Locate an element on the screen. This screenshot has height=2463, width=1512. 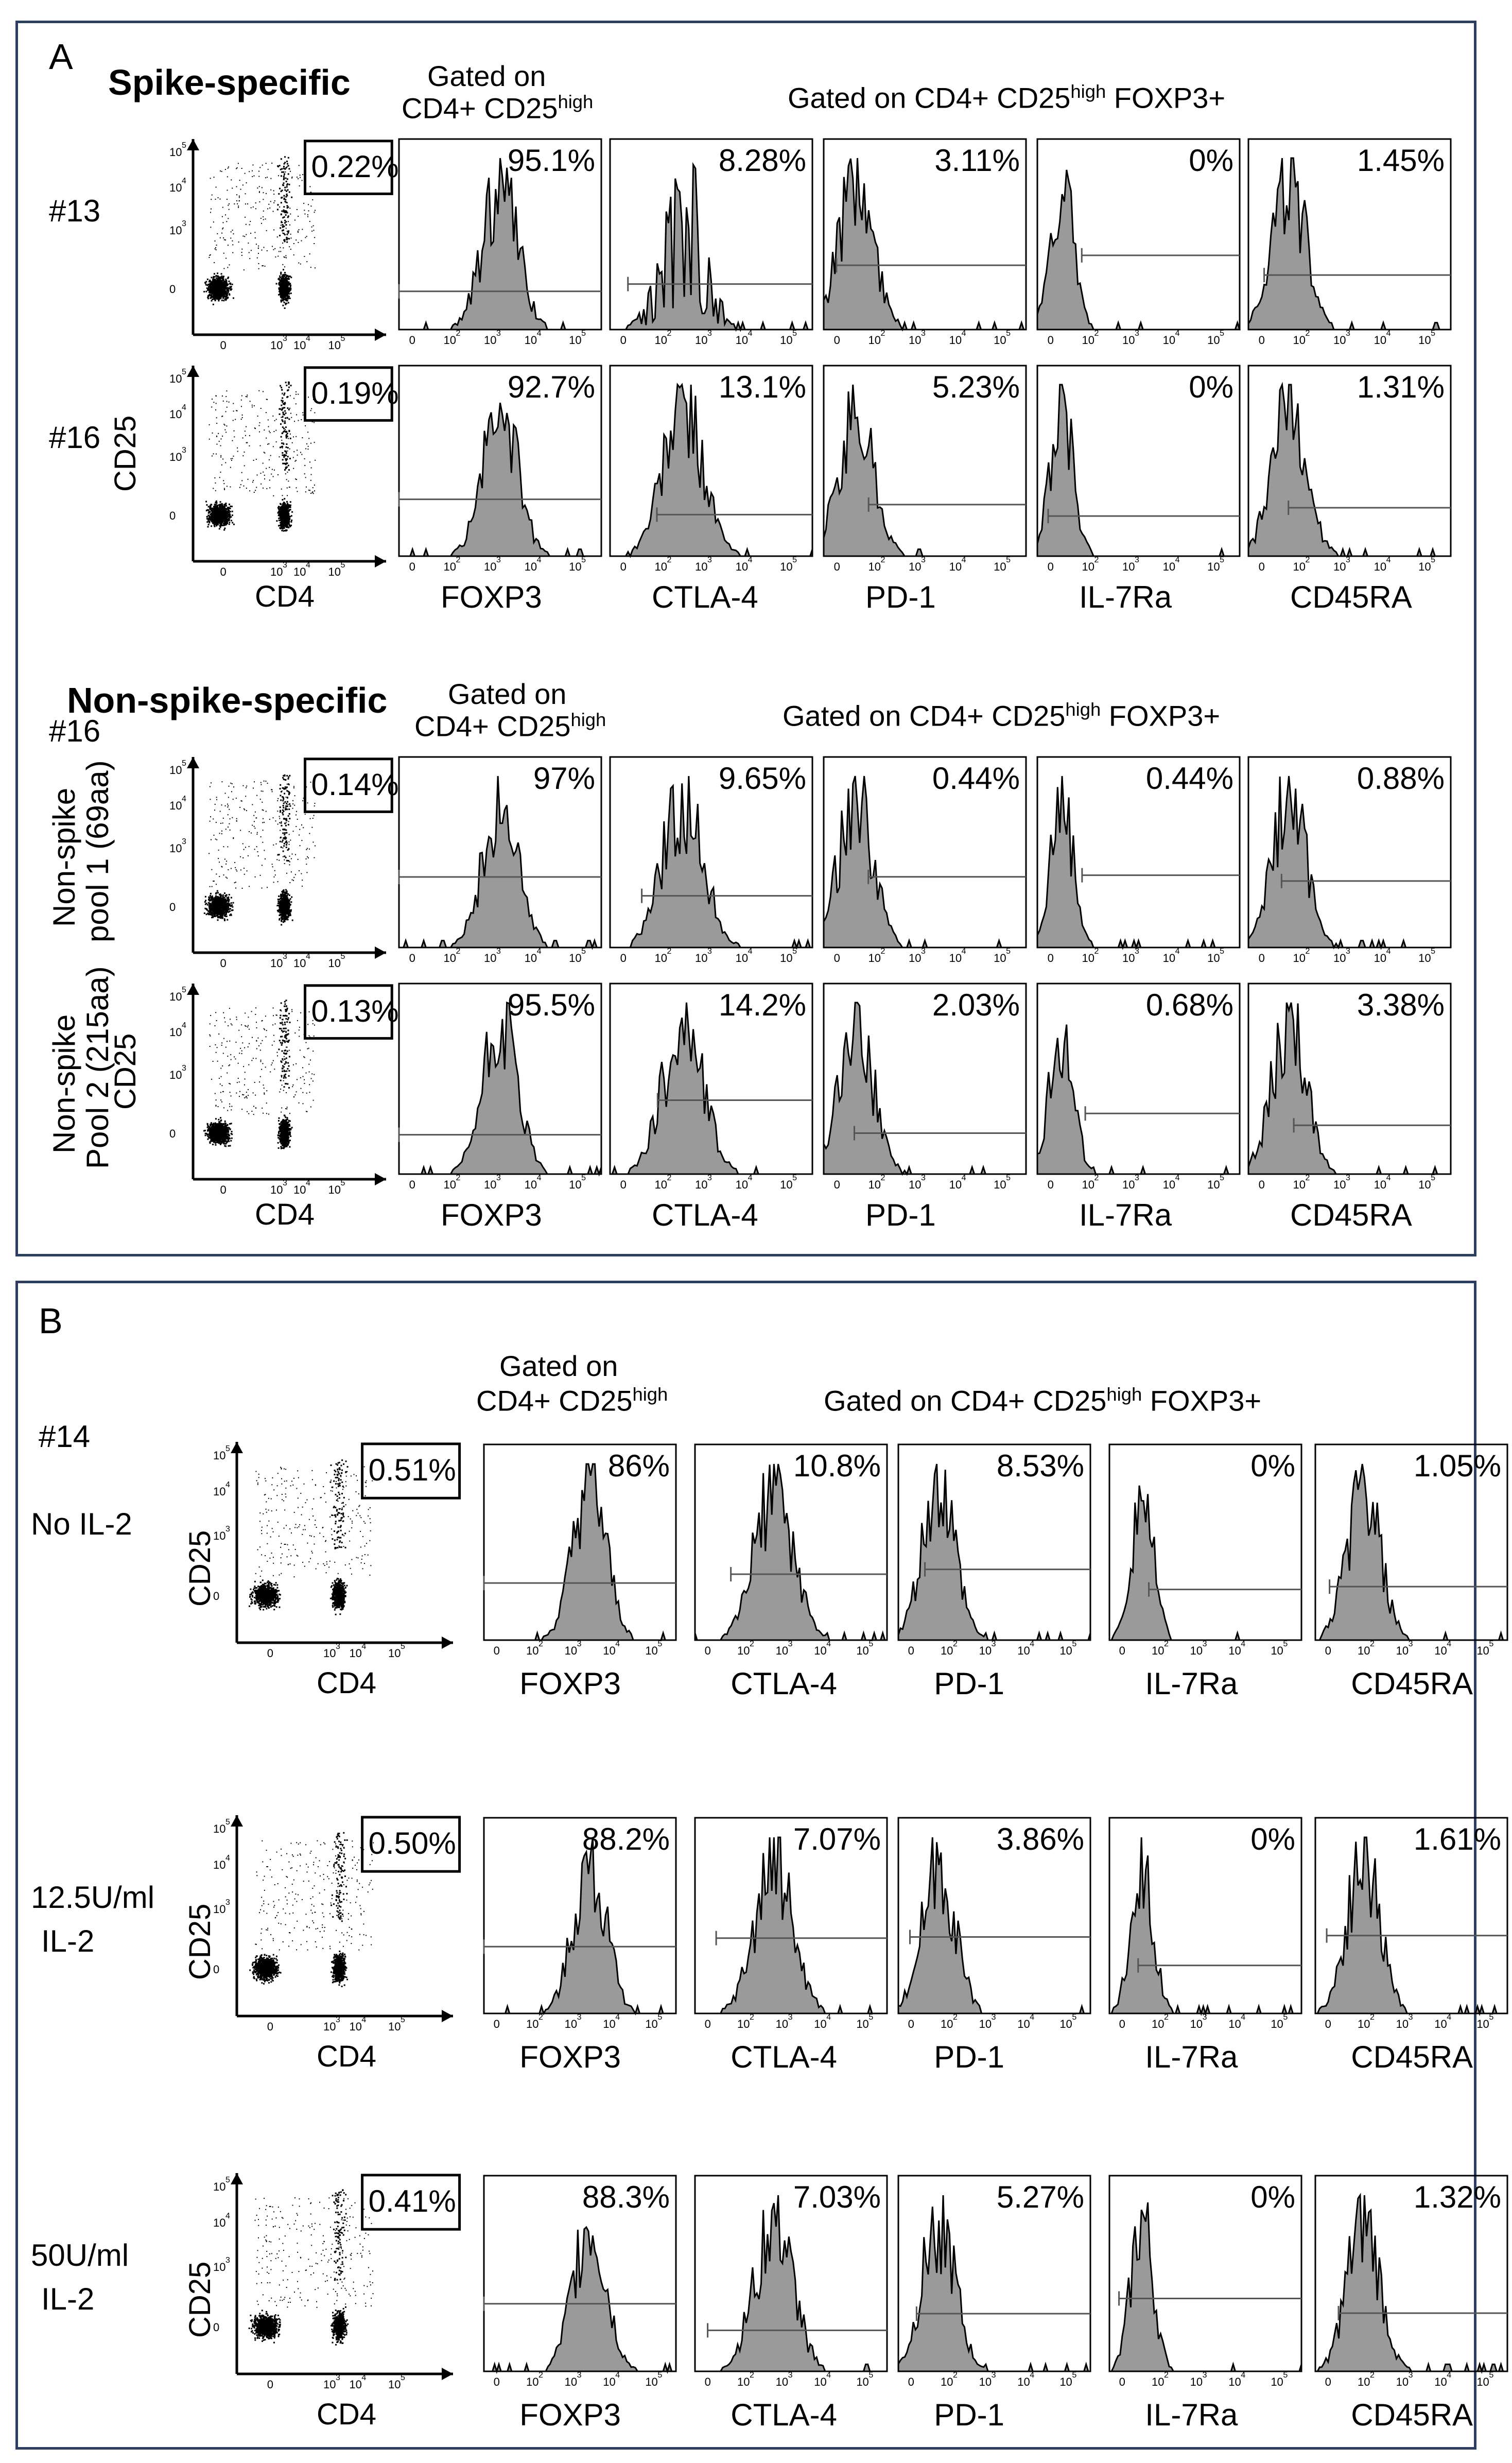
gated-label-2: CD4+ CD25high is located at coordinates (572, 1400).